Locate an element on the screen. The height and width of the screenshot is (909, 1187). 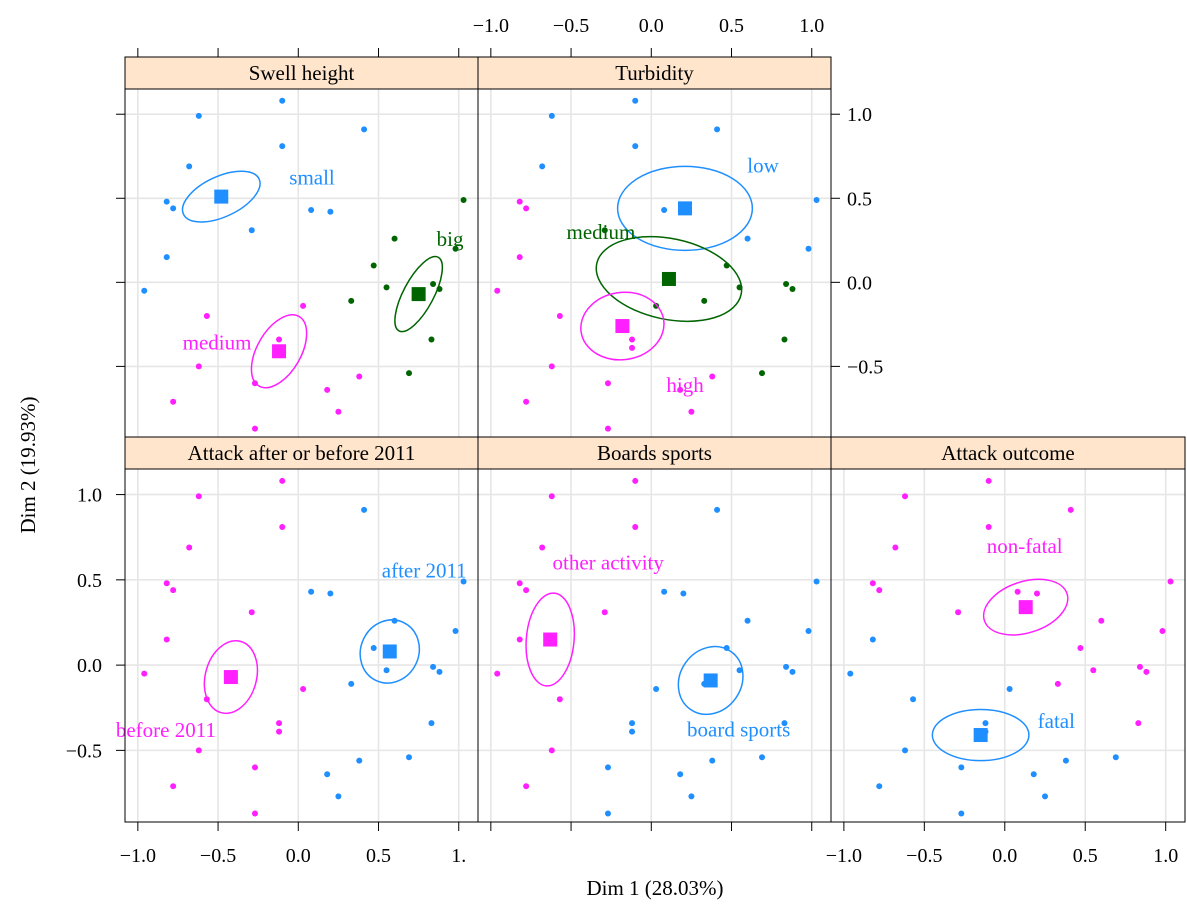
x-tick-label: 0.0 is located at coordinates (1004, 856).